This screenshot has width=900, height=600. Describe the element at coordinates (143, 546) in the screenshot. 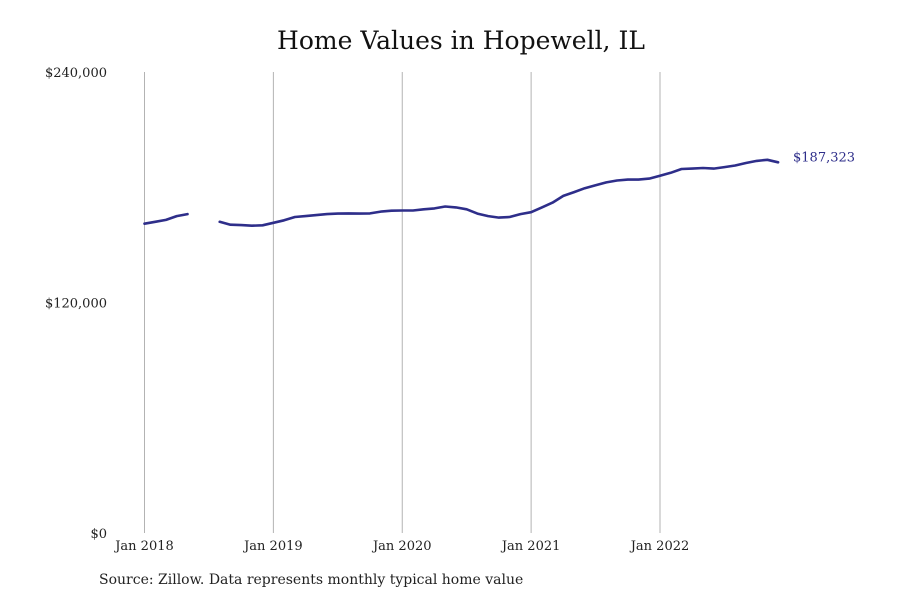

I see `x-tick-label: Jan 2018` at that location.